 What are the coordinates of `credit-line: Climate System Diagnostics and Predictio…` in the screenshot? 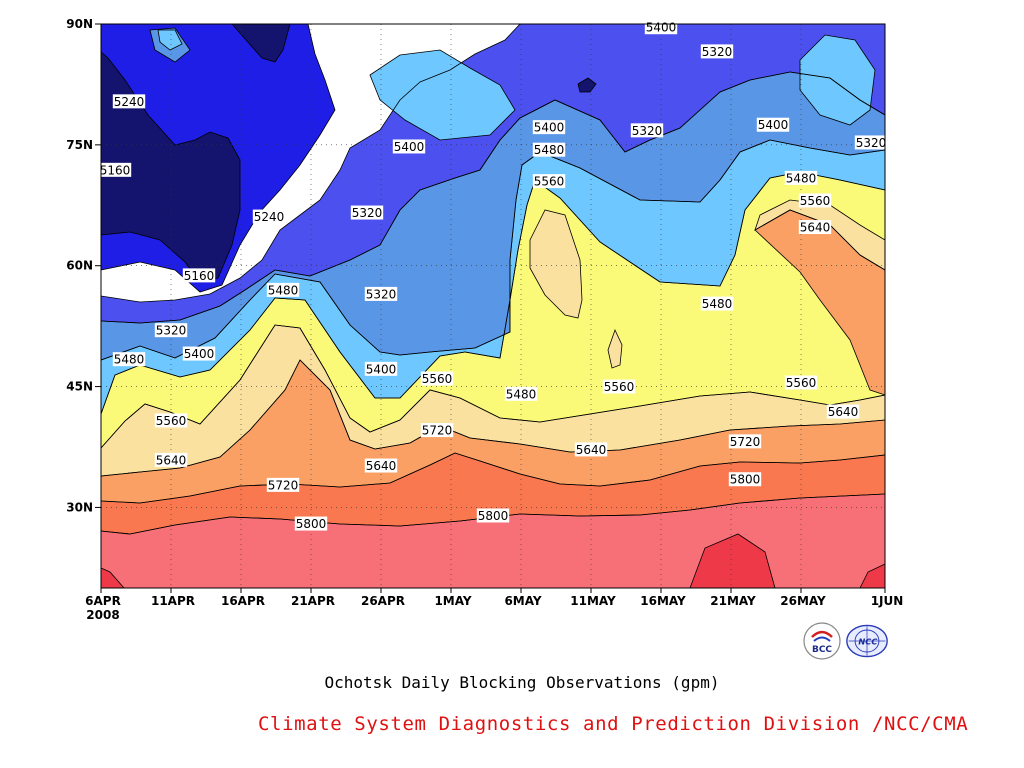 It's located at (613, 724).